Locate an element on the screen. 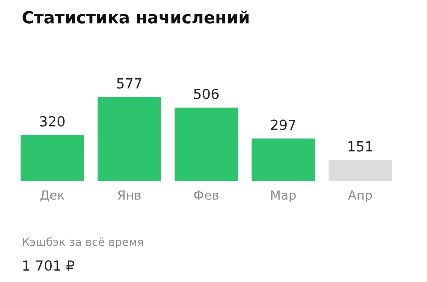 Image resolution: width=427 pixels, height=282 pixels. text: Кэшбэк за всё время is located at coordinates (83, 243).